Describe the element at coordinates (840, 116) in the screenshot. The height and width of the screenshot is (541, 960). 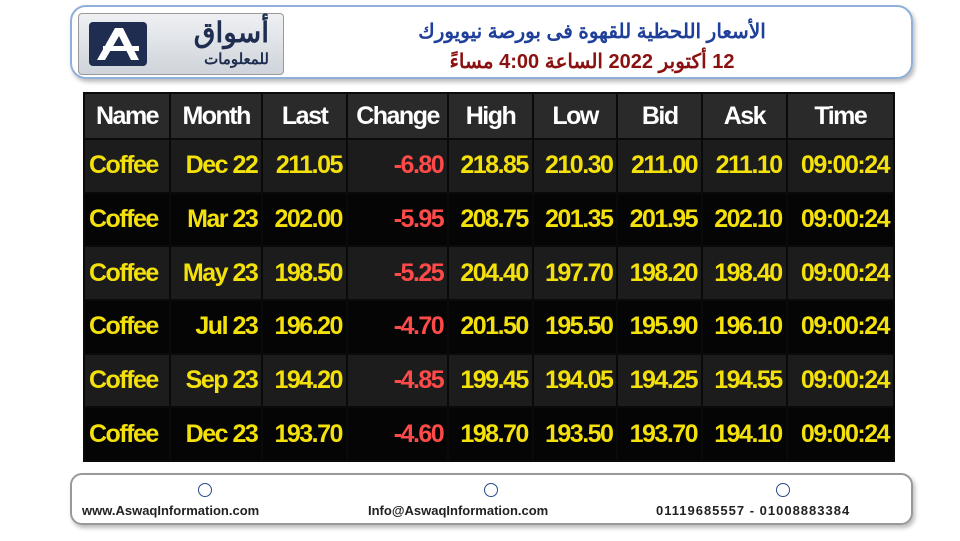
I see `column-header: Time` at that location.